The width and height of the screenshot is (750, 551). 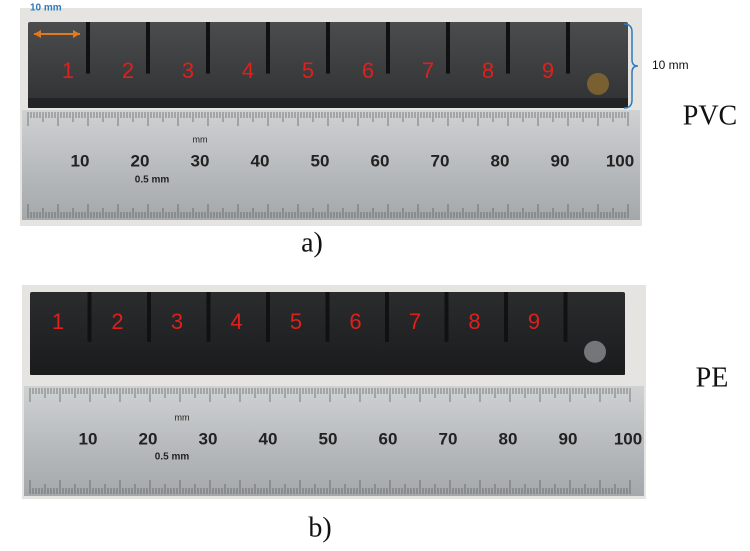 What do you see at coordinates (312, 242) in the screenshot?
I see `panel-caption: a)` at bounding box center [312, 242].